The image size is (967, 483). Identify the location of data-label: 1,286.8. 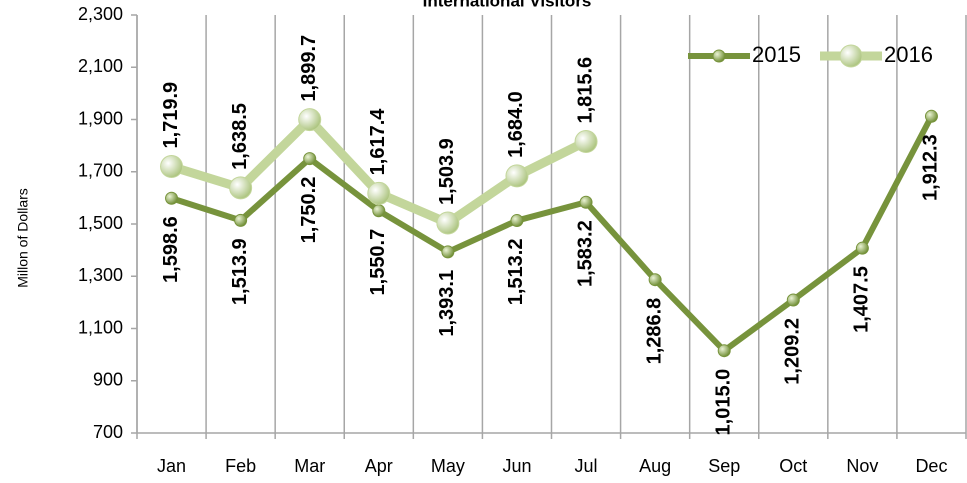
(654, 331).